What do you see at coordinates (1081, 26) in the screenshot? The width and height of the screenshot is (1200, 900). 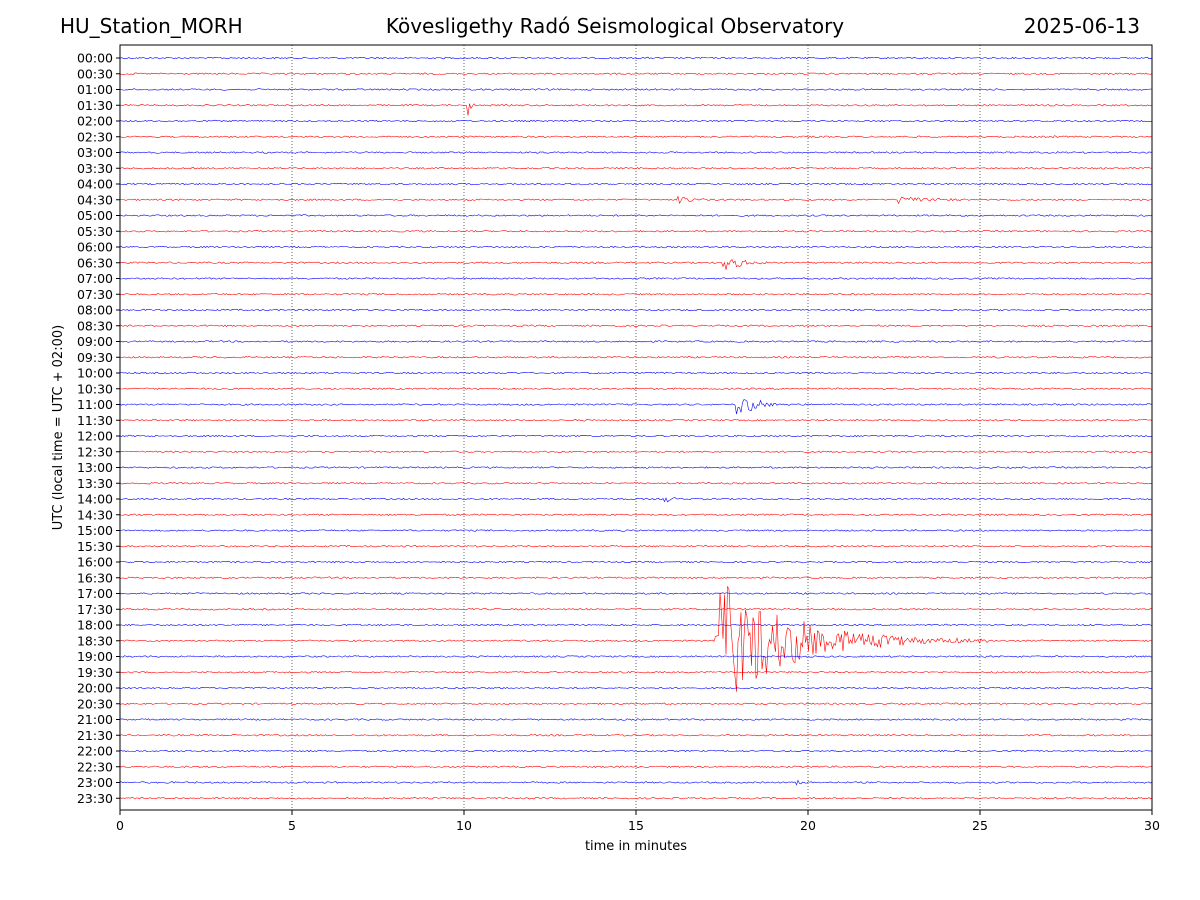 I see `chart-date: 2025-06-13` at bounding box center [1081, 26].